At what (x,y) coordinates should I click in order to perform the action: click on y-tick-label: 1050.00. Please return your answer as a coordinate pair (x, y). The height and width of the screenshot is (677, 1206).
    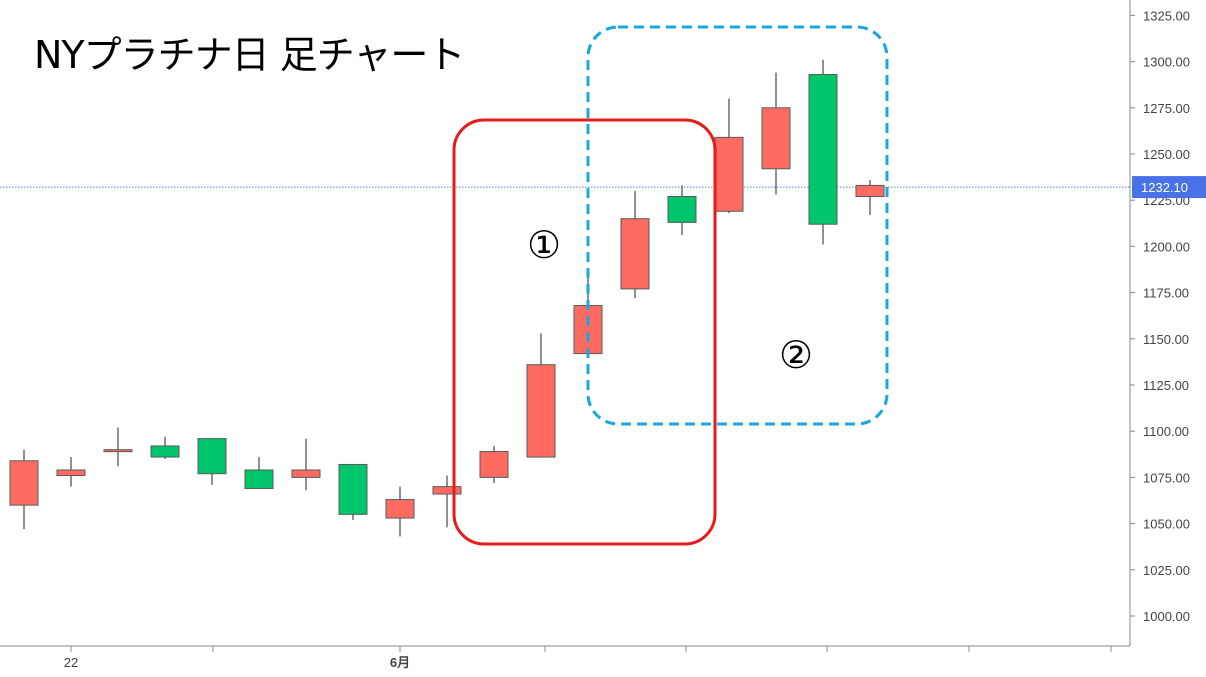
    Looking at the image, I should click on (1166, 524).